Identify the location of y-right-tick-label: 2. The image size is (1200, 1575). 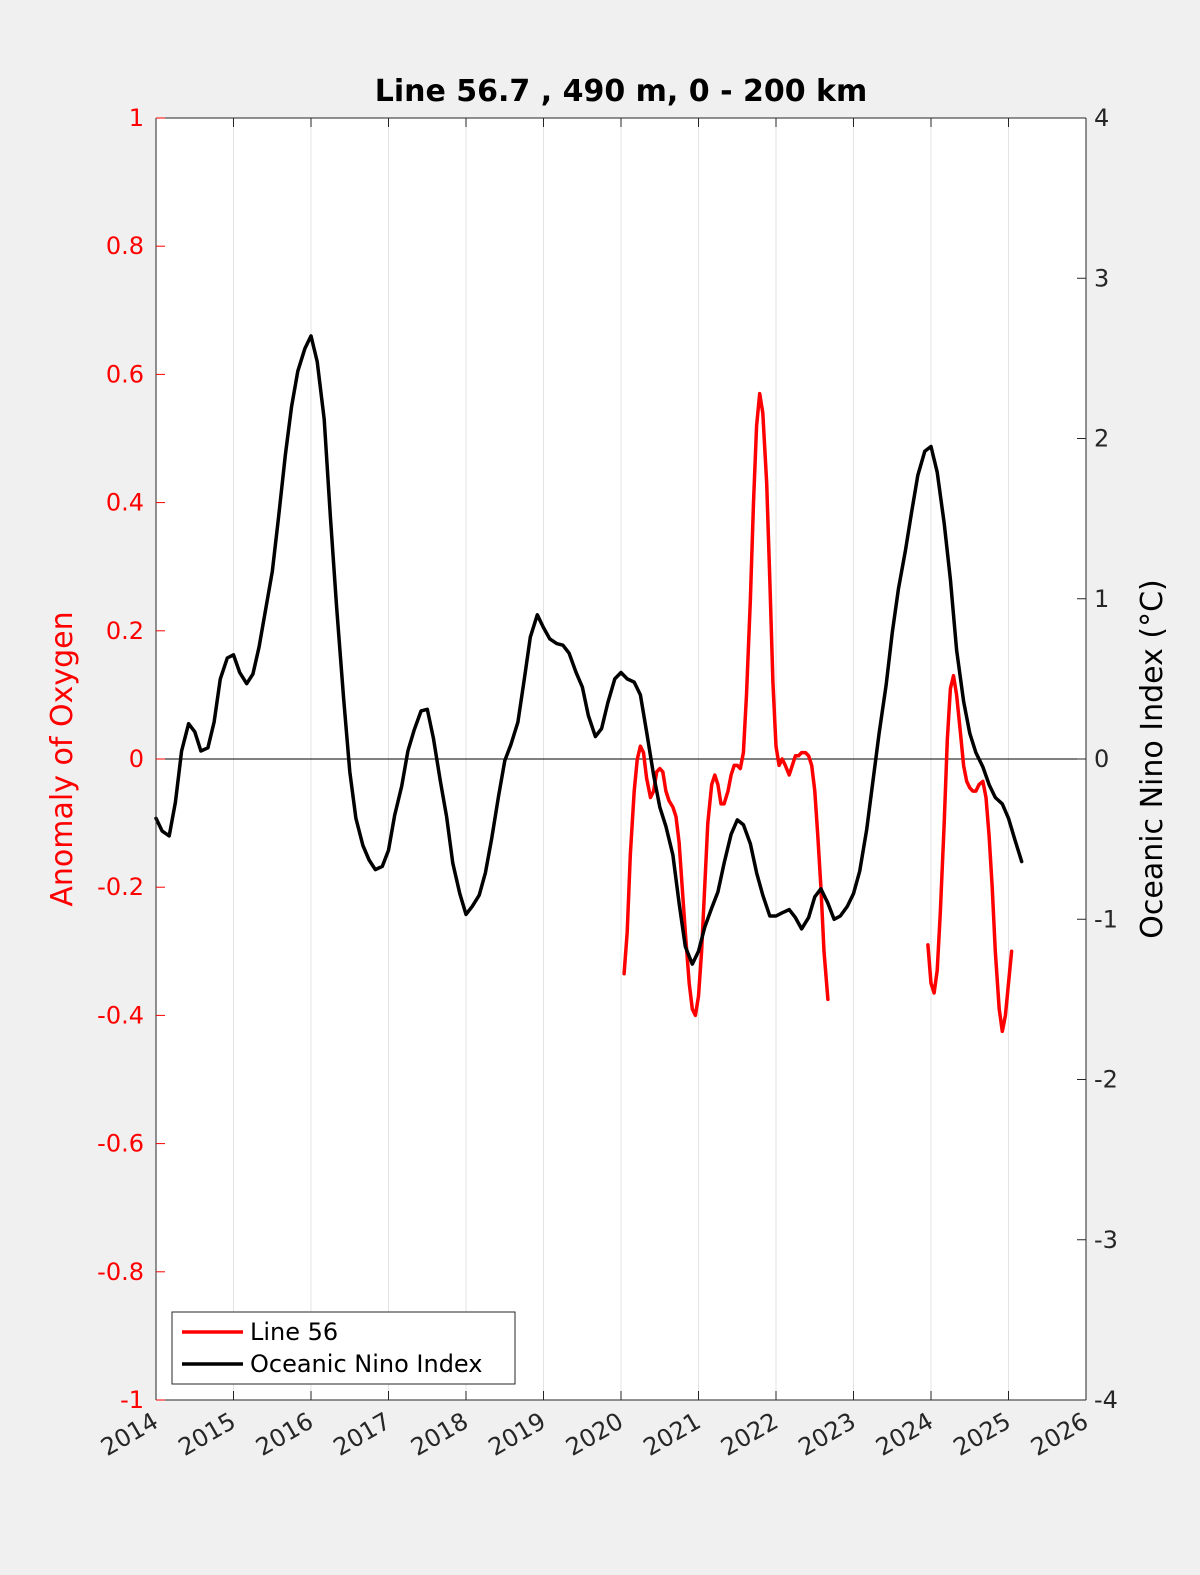
(1101, 439).